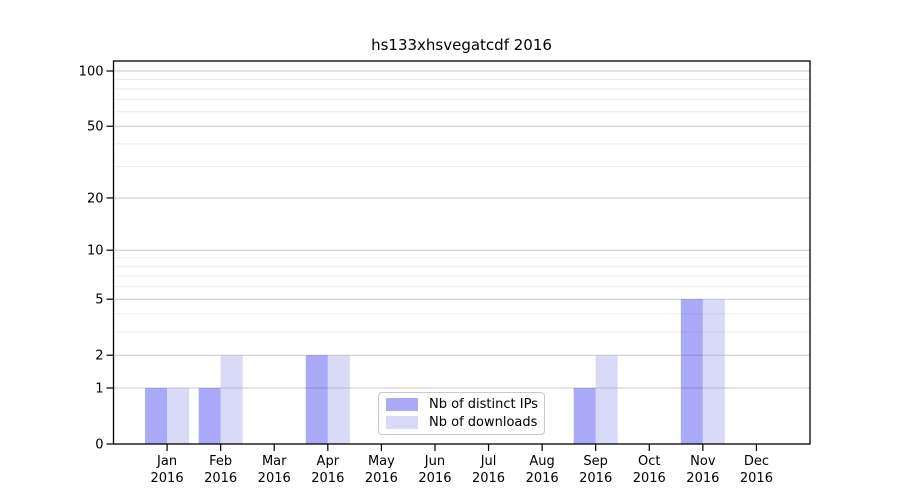 This screenshot has height=500, width=900. What do you see at coordinates (483, 404) in the screenshot?
I see `legend-label-distinct-ips: Nb of distinct IPs` at bounding box center [483, 404].